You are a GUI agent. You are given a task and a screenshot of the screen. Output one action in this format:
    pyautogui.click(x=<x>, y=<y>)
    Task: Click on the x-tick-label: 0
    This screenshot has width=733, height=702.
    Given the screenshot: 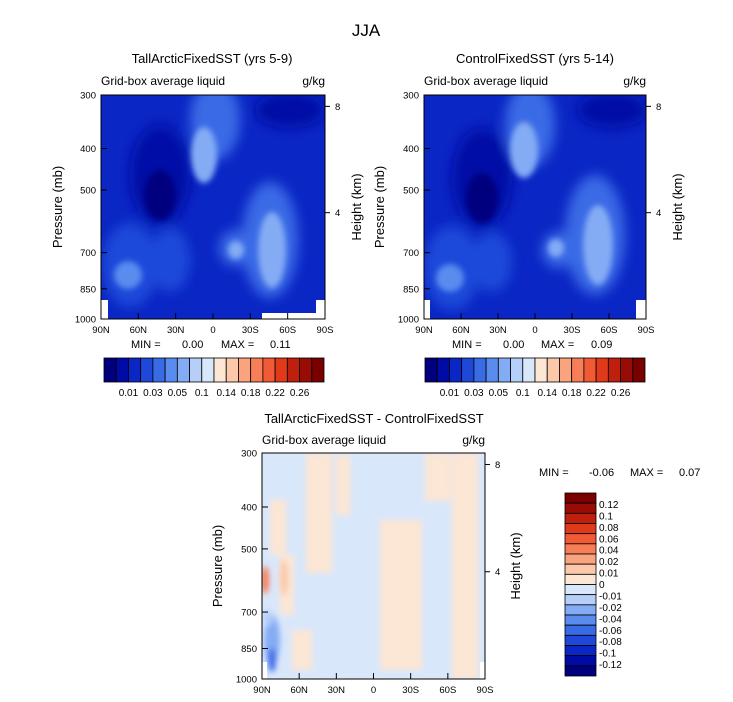 What is the action you would take?
    pyautogui.click(x=373, y=690)
    